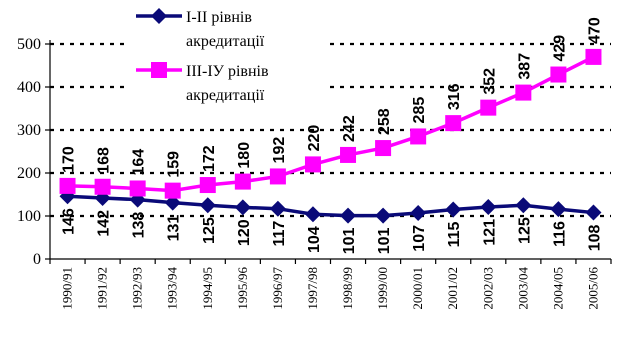 The width and height of the screenshot is (617, 347). I want to click on series-2-data-label-1995/96: 180, so click(244, 155).